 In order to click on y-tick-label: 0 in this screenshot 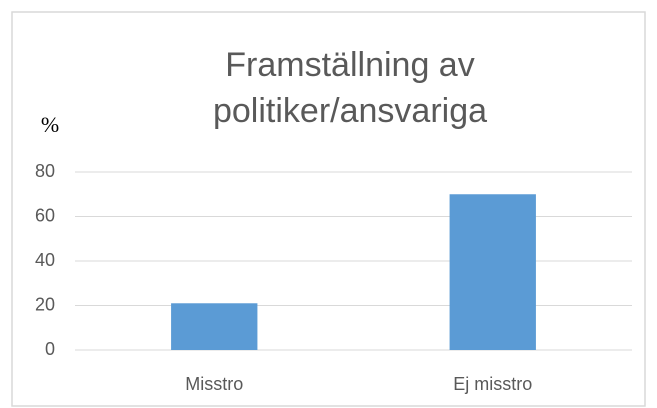, I will do `click(50, 349)`.